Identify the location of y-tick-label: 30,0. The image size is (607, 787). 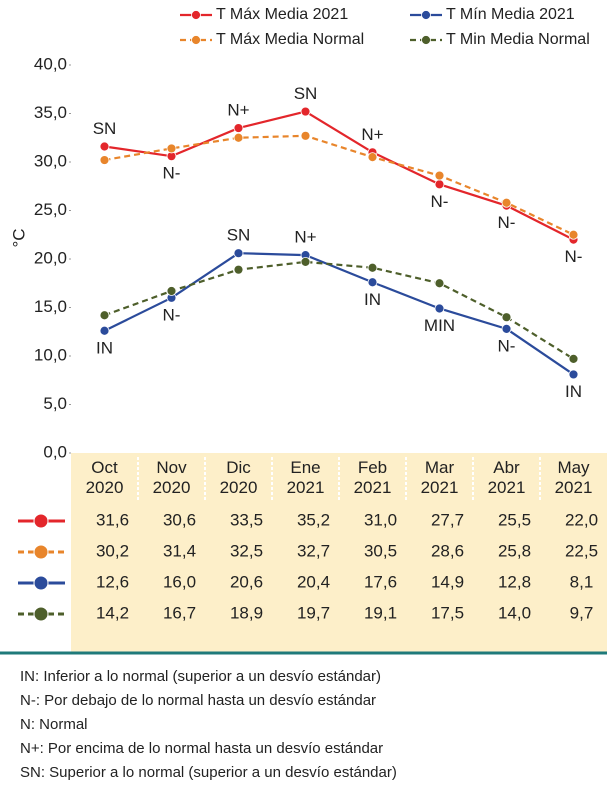
(50, 160).